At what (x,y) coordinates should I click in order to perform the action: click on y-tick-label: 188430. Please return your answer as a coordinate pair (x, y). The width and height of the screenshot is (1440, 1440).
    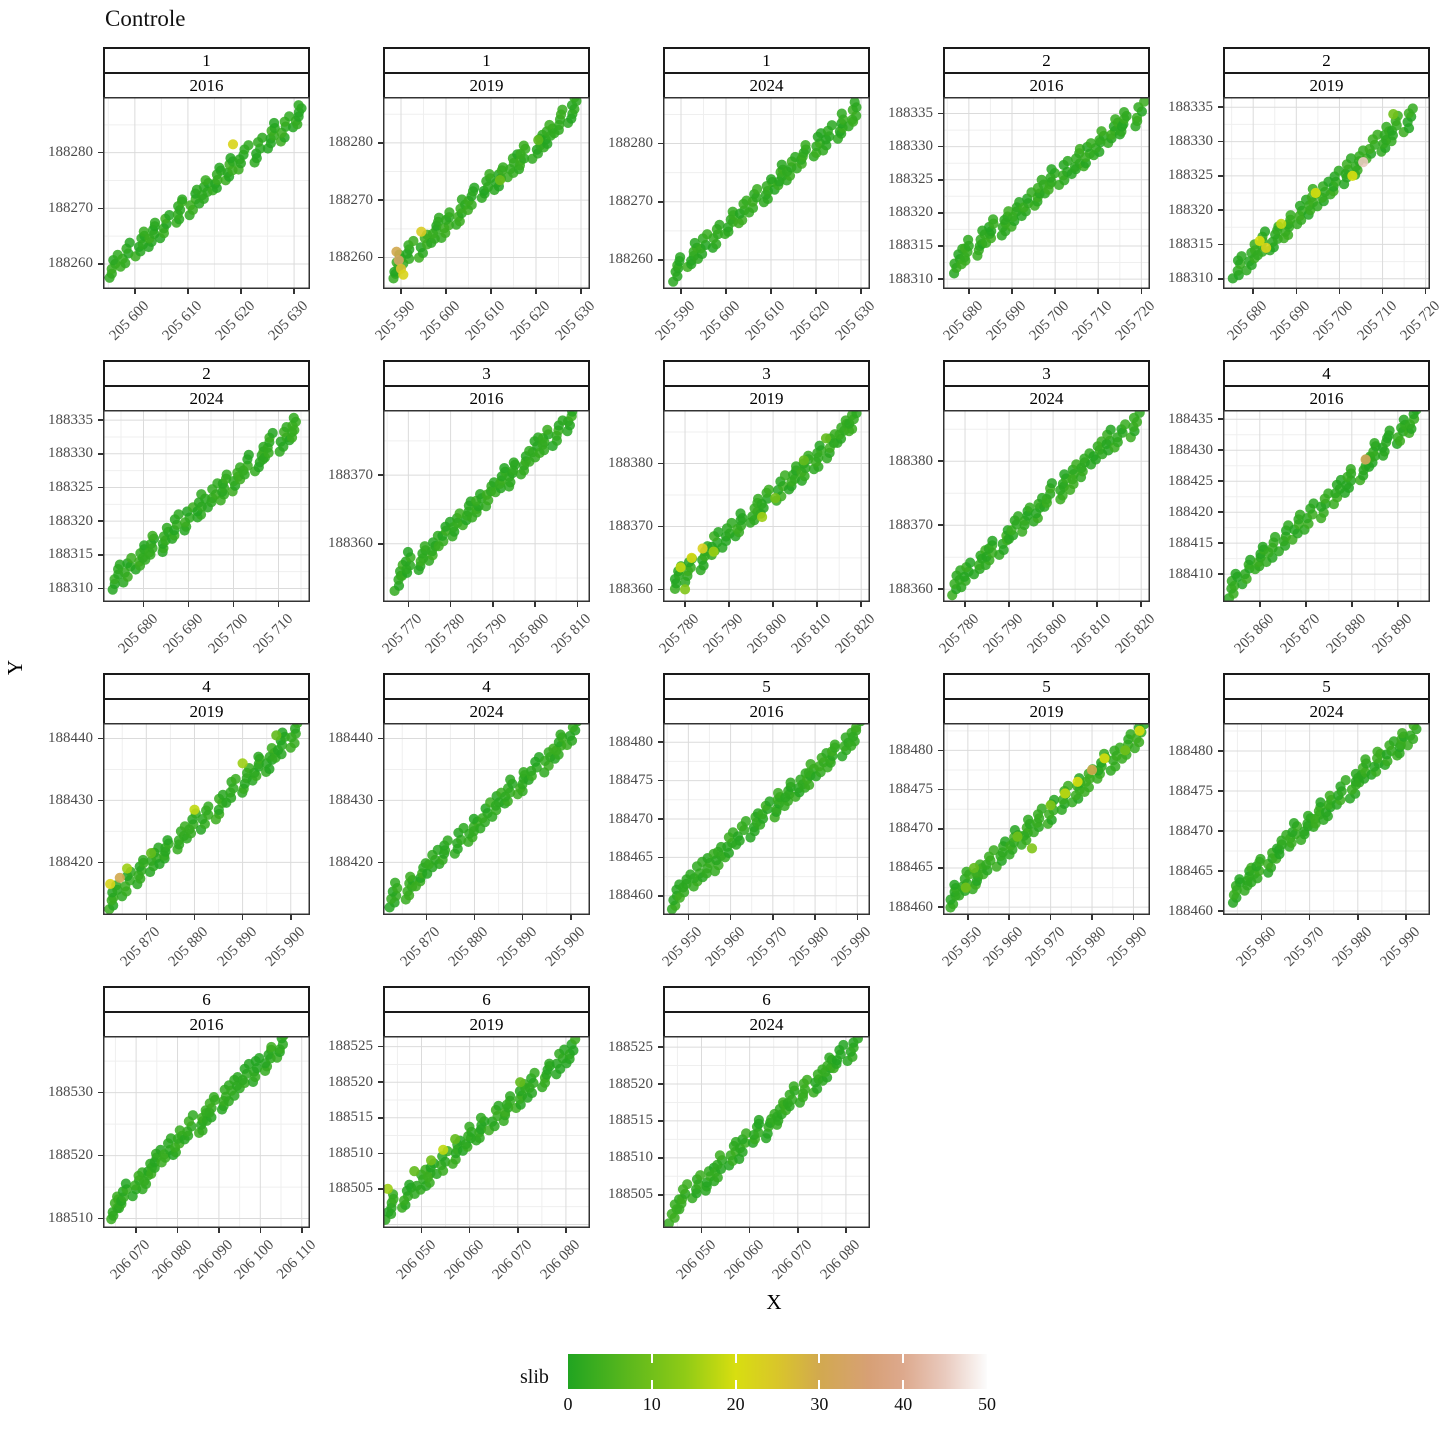
    Looking at the image, I should click on (70, 799).